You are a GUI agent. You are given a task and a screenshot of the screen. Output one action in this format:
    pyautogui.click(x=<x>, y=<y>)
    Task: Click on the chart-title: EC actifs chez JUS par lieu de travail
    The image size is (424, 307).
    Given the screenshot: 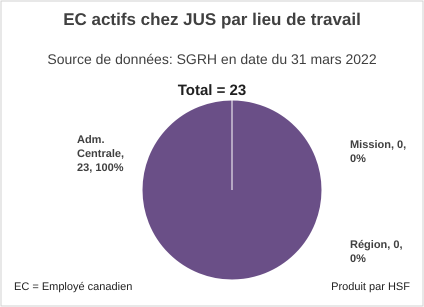 What is the action you would take?
    pyautogui.click(x=212, y=19)
    